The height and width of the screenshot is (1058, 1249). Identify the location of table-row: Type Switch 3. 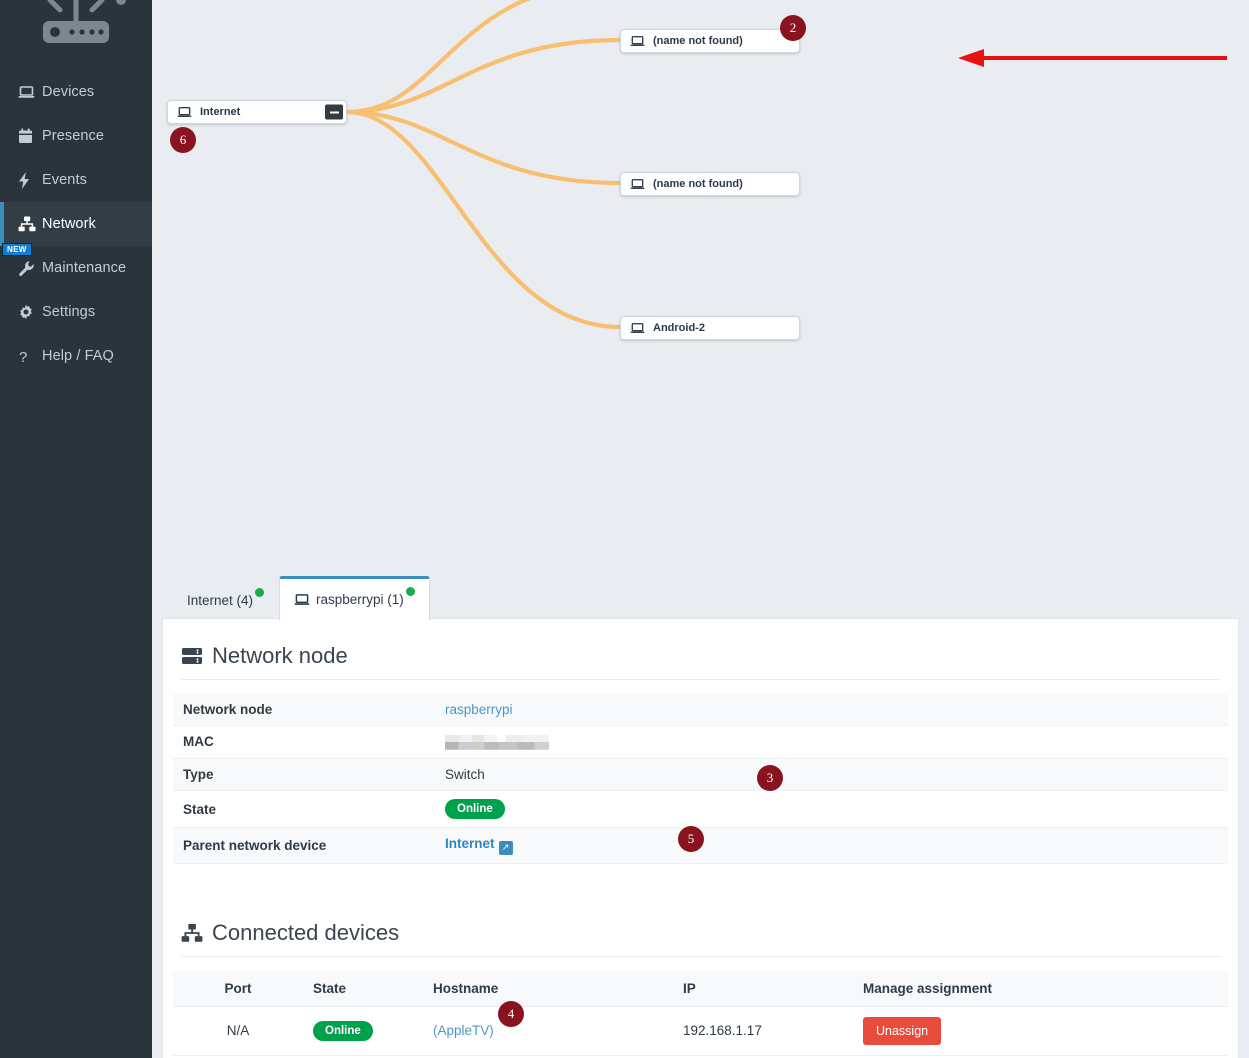
(700, 774).